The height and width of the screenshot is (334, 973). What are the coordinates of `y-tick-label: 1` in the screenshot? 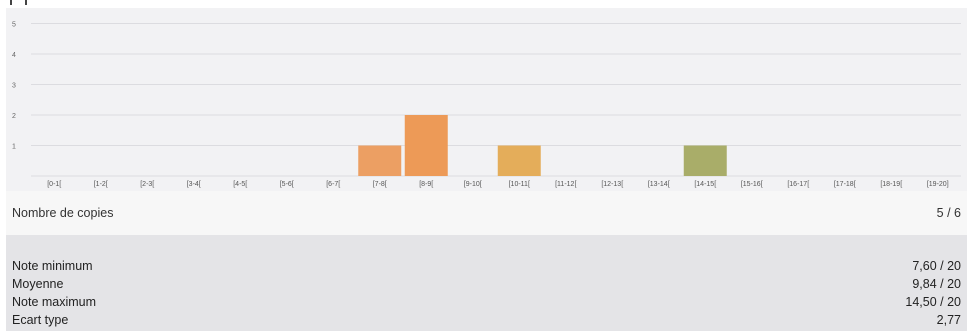 It's located at (14, 147).